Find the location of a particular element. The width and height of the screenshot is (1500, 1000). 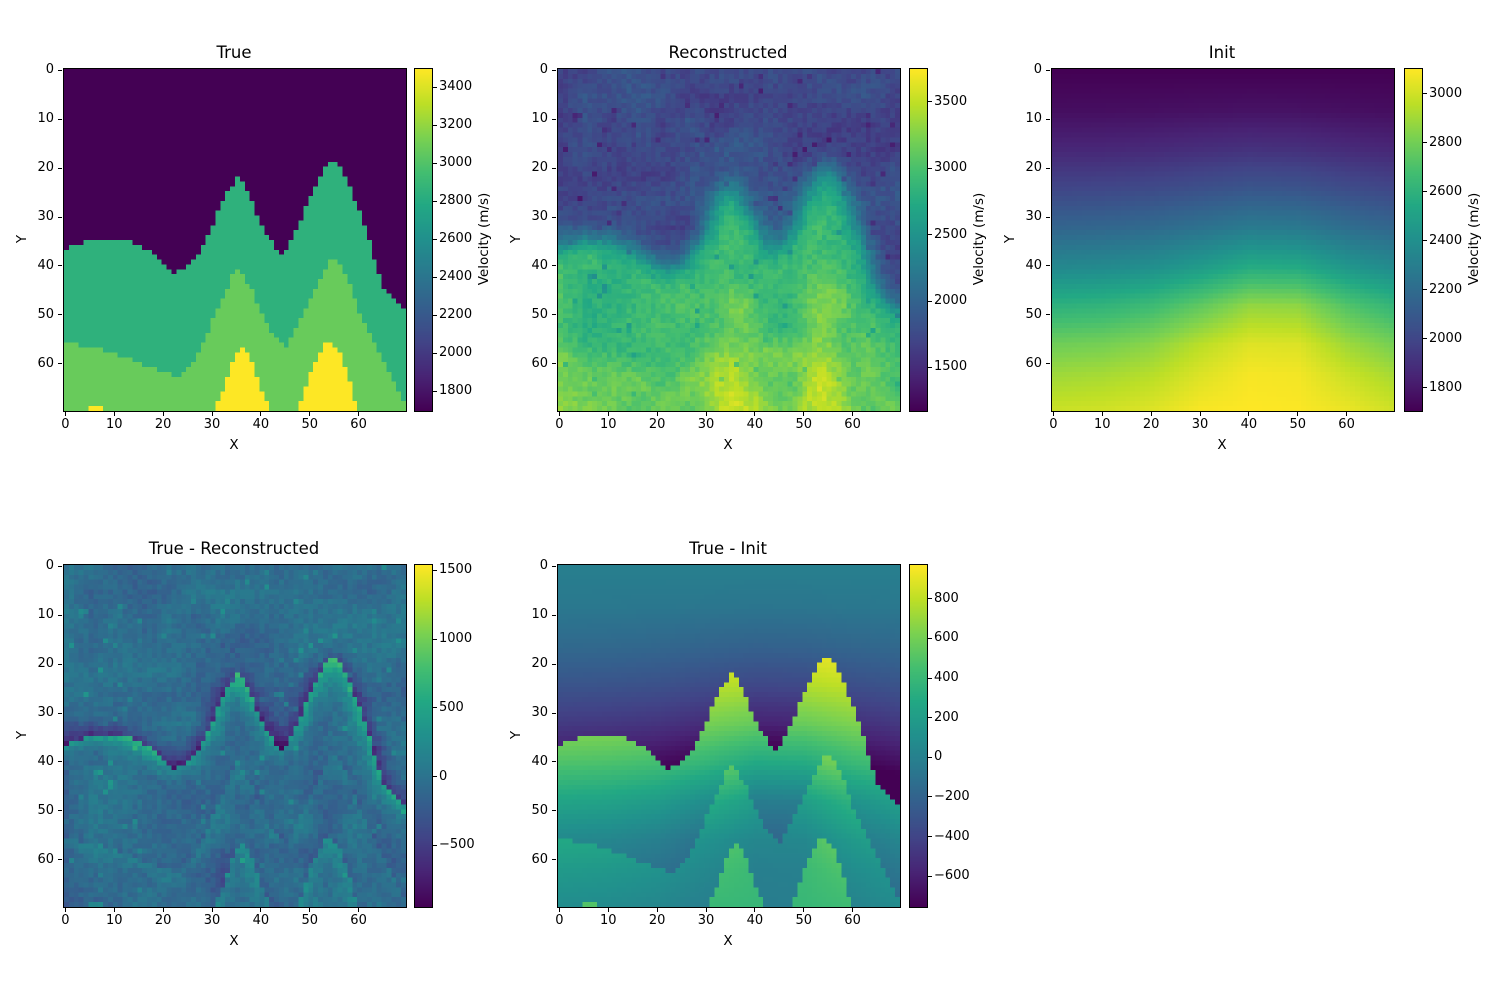

x-tick-label: 10 is located at coordinates (608, 920).